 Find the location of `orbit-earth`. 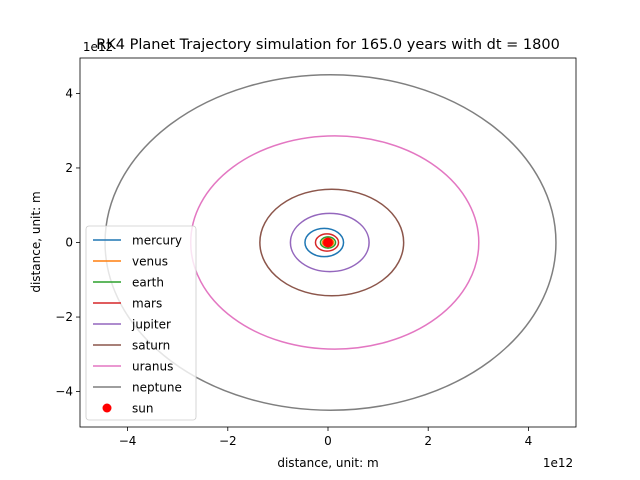

orbit-earth is located at coordinates (328, 242).